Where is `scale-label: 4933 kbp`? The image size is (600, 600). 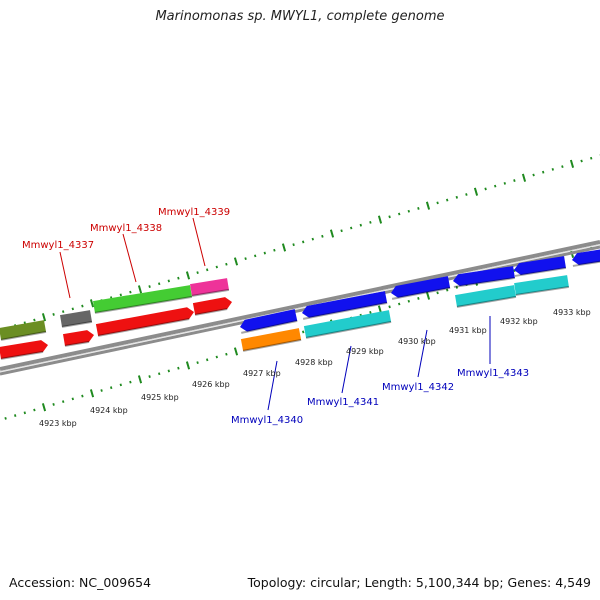 scale-label: 4933 kbp is located at coordinates (572, 312).